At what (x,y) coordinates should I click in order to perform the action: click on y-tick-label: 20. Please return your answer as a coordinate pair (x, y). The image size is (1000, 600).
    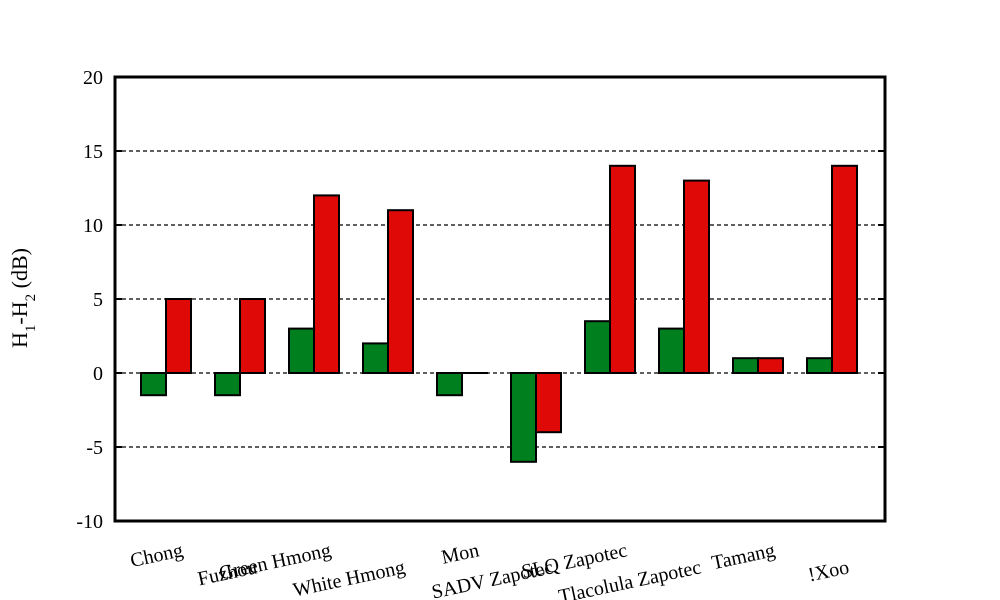
    Looking at the image, I should click on (93, 78).